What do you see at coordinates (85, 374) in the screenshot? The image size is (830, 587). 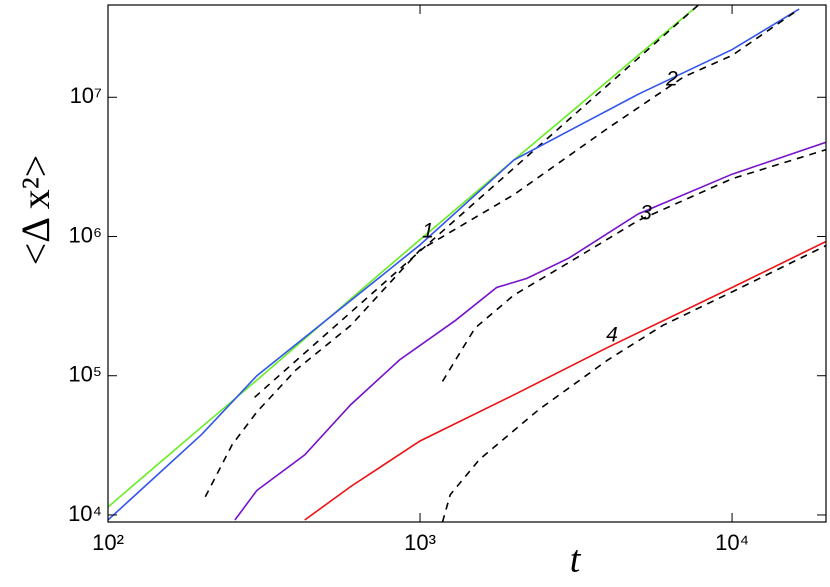 I see `y-tick-label: 10⁵` at bounding box center [85, 374].